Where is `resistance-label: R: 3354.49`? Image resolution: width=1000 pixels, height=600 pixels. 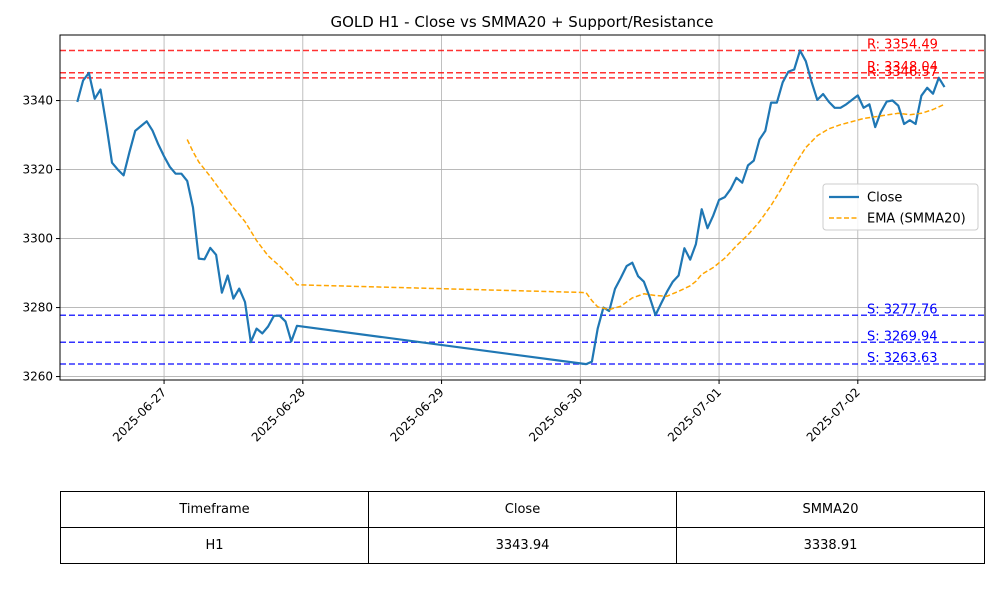
resistance-label: R: 3354.49 is located at coordinates (902, 45).